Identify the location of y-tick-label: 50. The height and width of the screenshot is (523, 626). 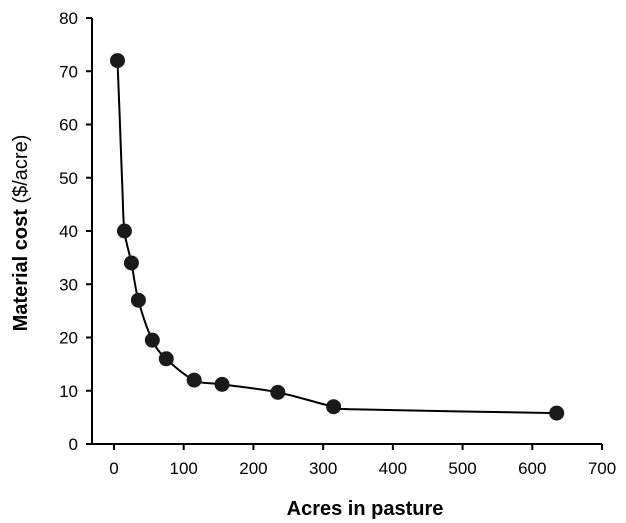
(68, 178).